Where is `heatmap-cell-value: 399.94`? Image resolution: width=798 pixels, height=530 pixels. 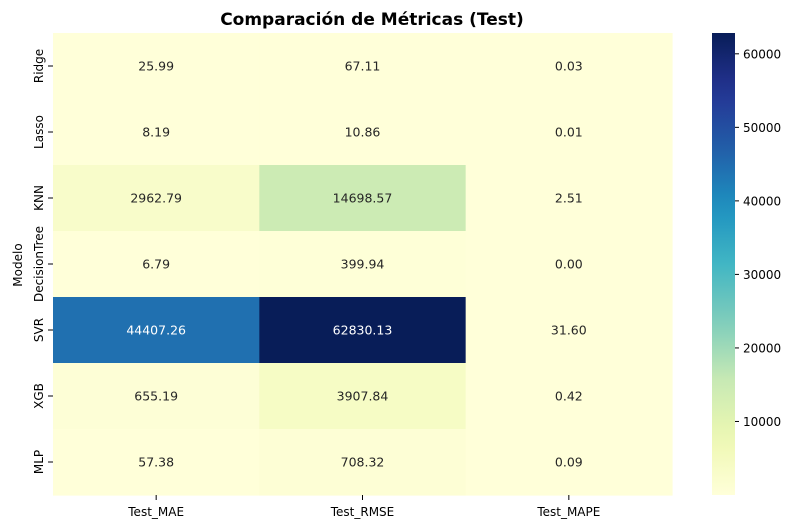 heatmap-cell-value: 399.94 is located at coordinates (363, 264).